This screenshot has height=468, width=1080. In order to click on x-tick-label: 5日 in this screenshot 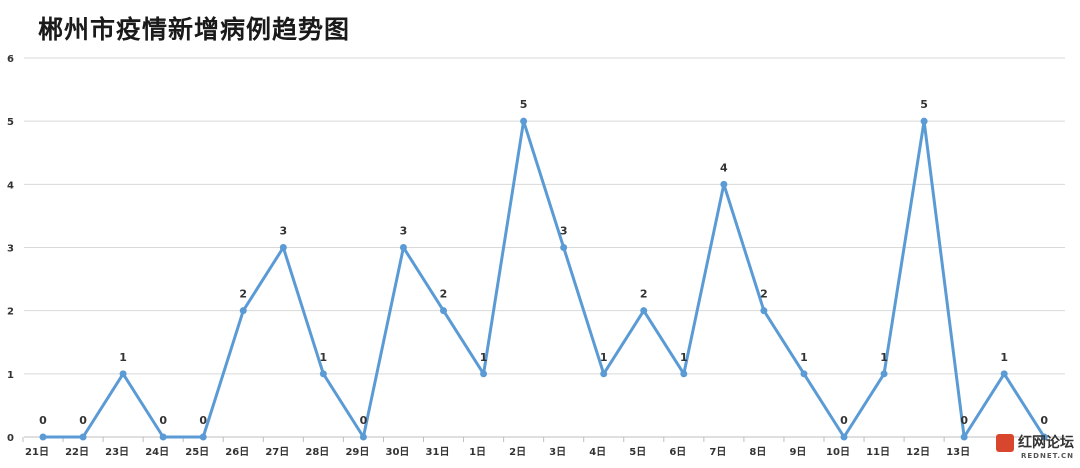, I will do `click(637, 452)`.